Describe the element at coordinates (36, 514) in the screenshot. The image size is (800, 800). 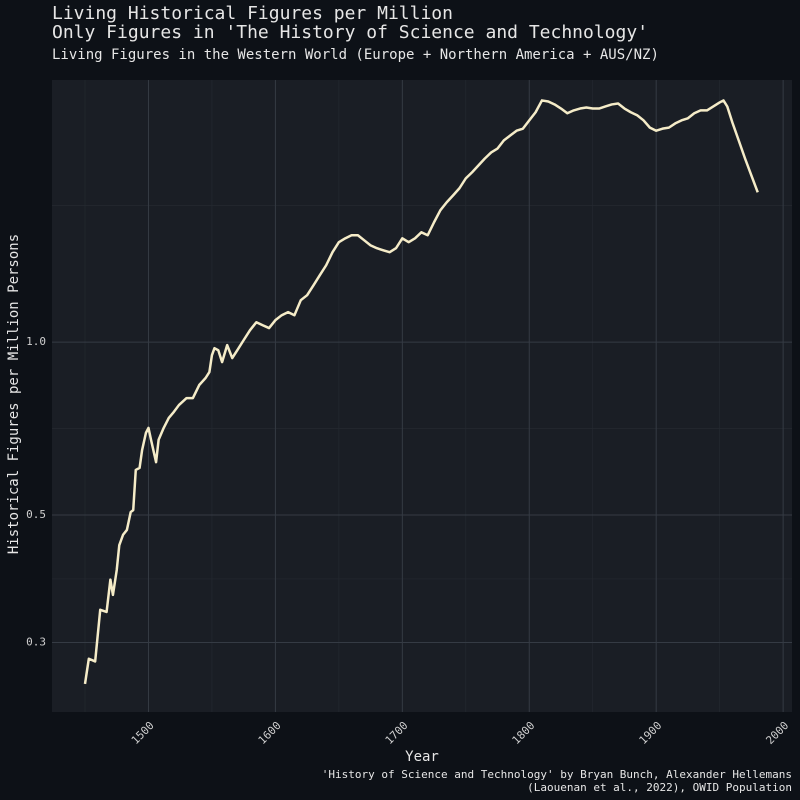
I see `y-tick-label: 0.5` at that location.